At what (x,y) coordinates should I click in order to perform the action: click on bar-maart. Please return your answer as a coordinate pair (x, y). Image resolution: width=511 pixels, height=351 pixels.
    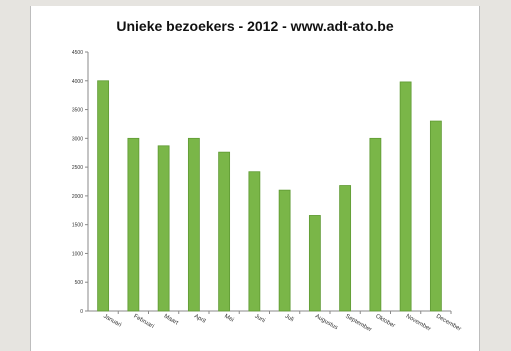
    Looking at the image, I should click on (163, 228).